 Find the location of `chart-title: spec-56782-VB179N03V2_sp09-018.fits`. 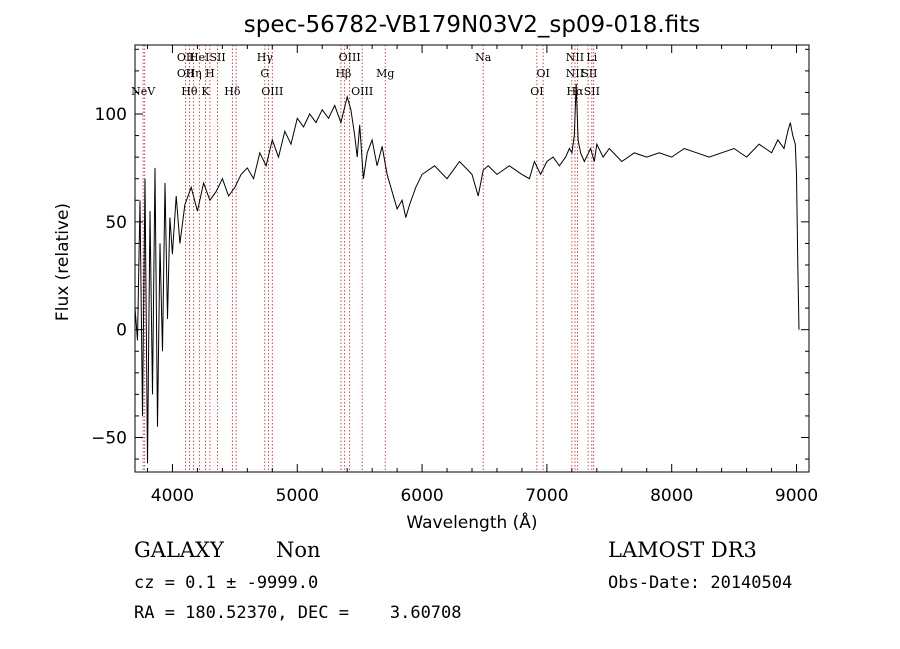

chart-title: spec-56782-VB179N03V2_sp09-018.fits is located at coordinates (472, 25).